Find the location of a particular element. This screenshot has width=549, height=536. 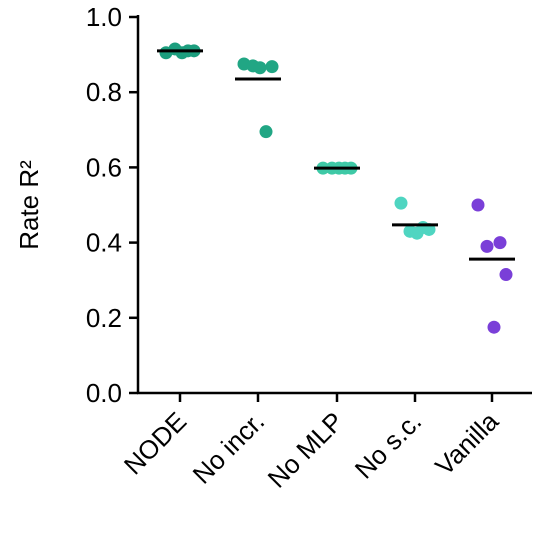

x-tick-label: No MLP is located at coordinates (306, 450).